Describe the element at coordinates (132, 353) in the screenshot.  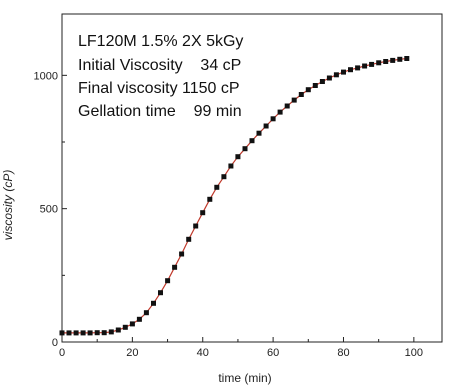
I see `x-tick-label: 20` at that location.